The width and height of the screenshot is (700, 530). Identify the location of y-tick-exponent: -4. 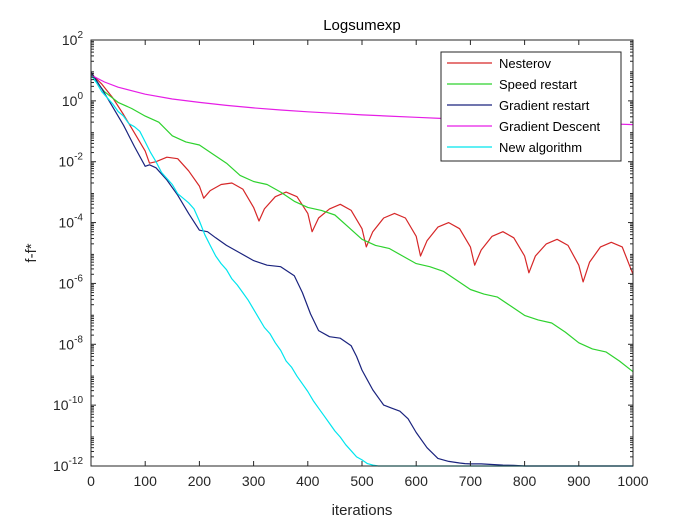
(78, 218).